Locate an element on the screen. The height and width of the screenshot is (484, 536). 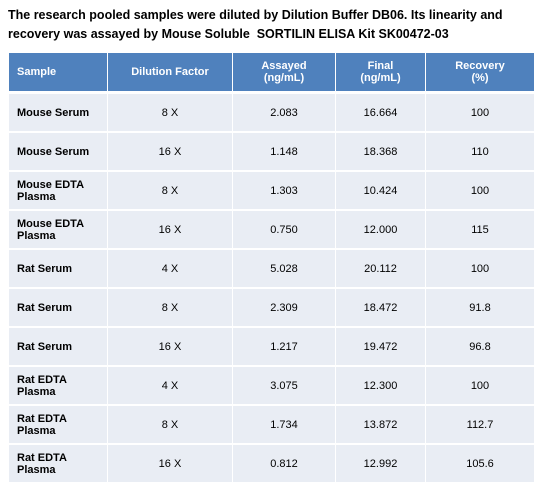
column-header: Assayed (ng/mL) is located at coordinates (284, 73).